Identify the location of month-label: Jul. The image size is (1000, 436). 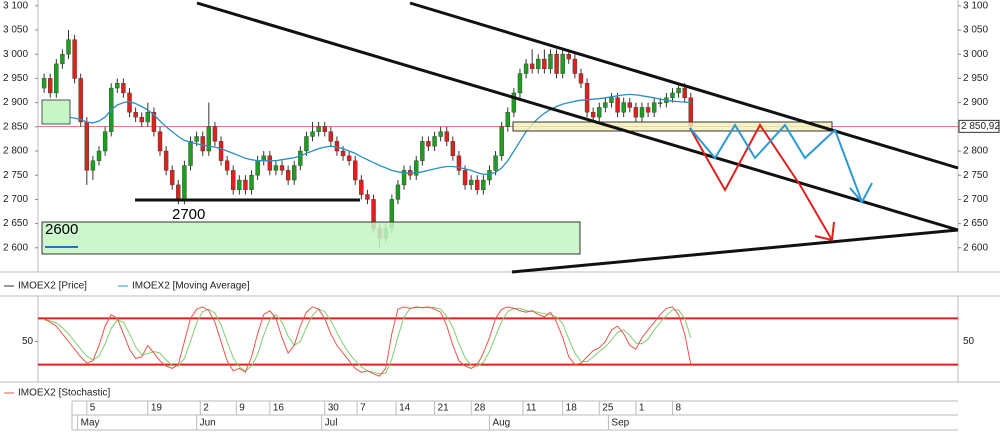
(331, 423).